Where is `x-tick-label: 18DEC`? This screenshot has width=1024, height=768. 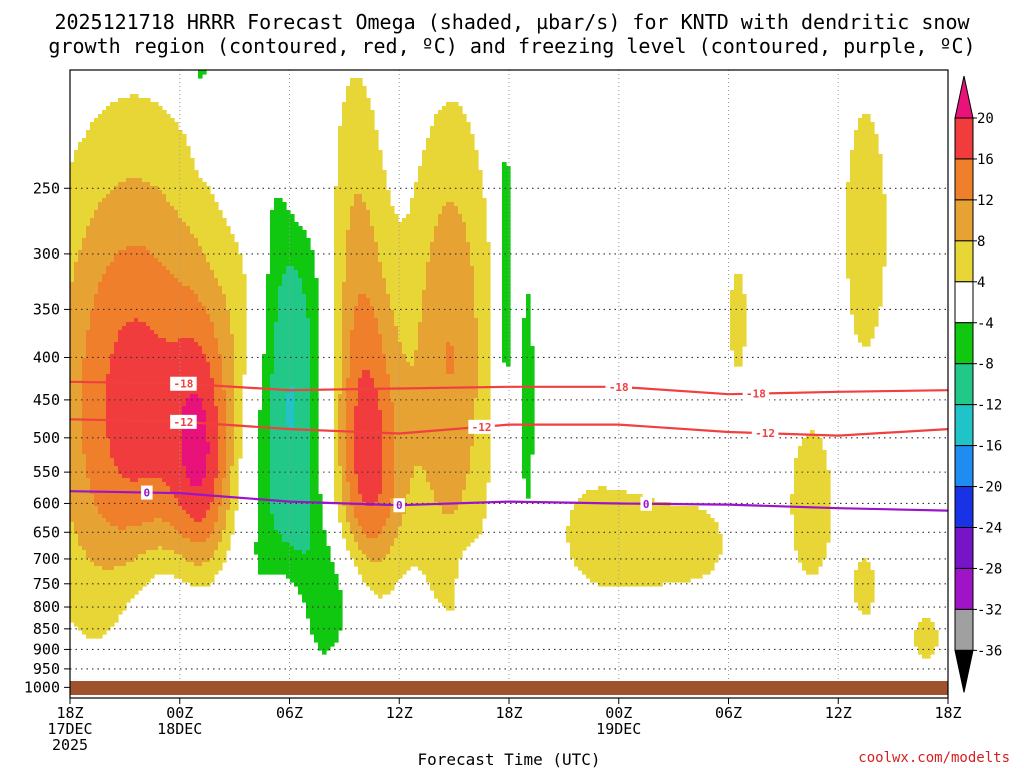 x-tick-label: 18DEC is located at coordinates (179, 729).